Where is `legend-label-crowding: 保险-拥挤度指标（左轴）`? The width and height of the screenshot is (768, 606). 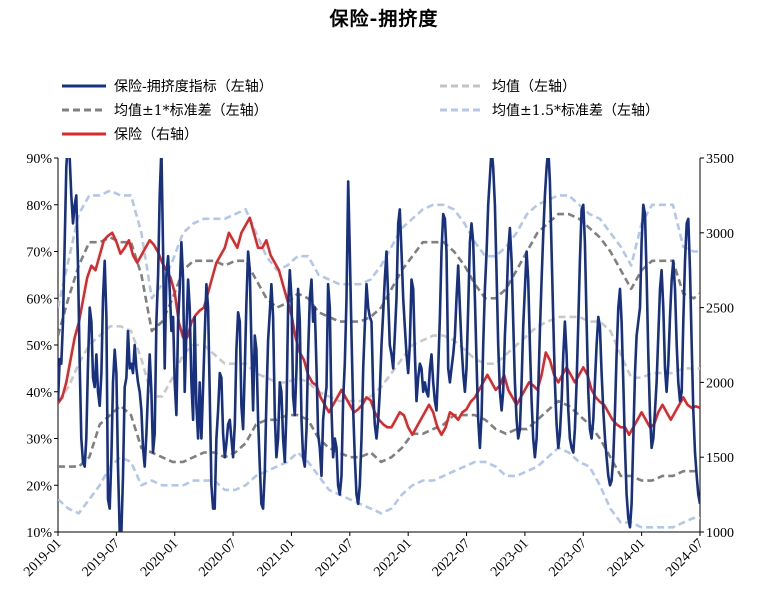
legend-label-crowding: 保险-拥挤度指标（左轴） is located at coordinates (193, 87).